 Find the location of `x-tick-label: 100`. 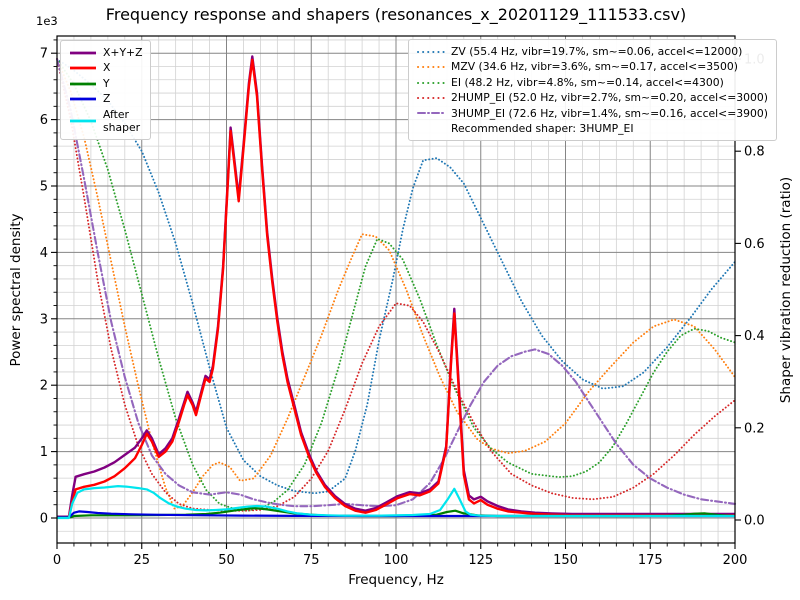

x-tick-label: 100 is located at coordinates (396, 560).